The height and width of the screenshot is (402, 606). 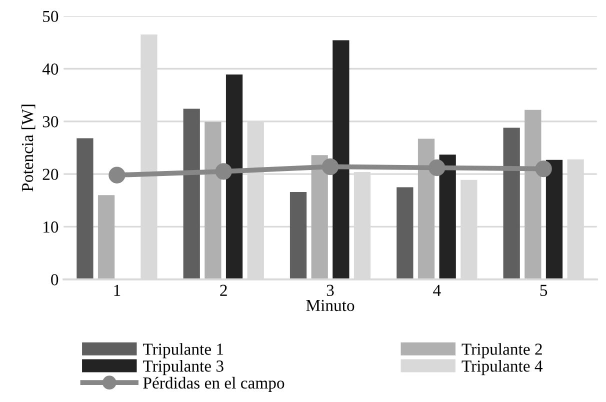 I want to click on x-tick-label: 2, so click(x=223, y=290).